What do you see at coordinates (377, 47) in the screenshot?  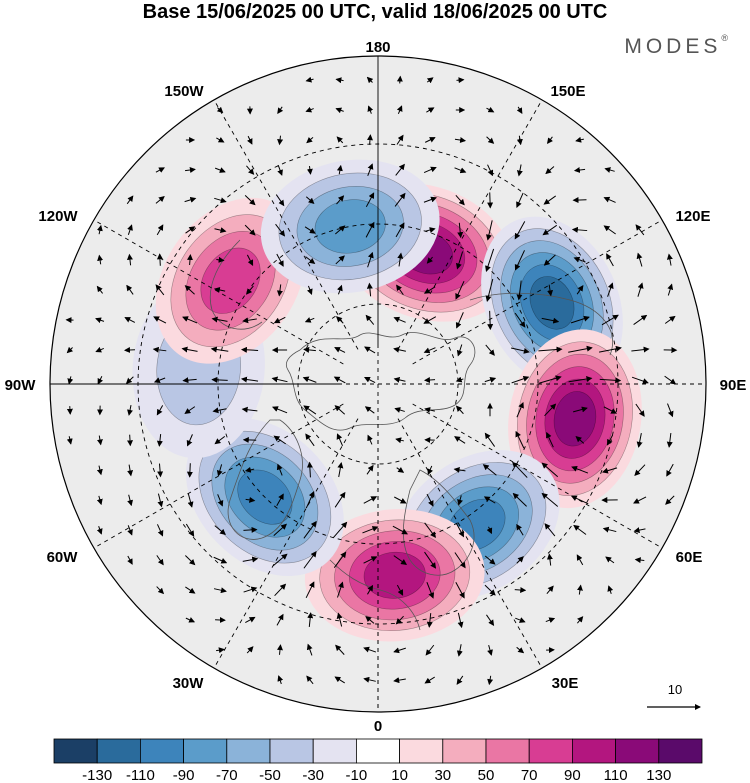 I see `lon-label-180: 180` at bounding box center [377, 47].